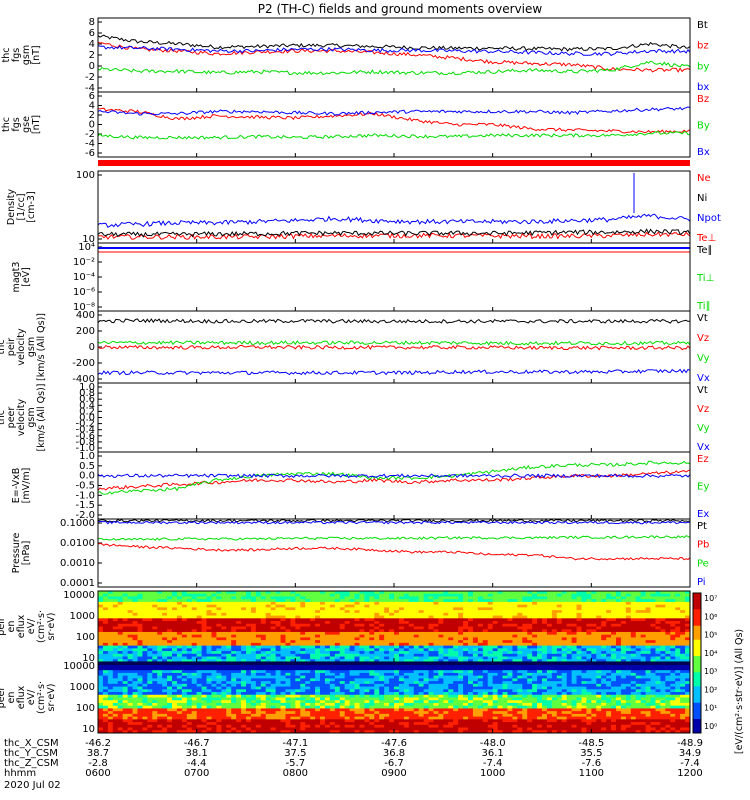  I want to click on y-axis-label: thcpeirvelocitygsm[km/s (All Qs)], so click(23, 347).